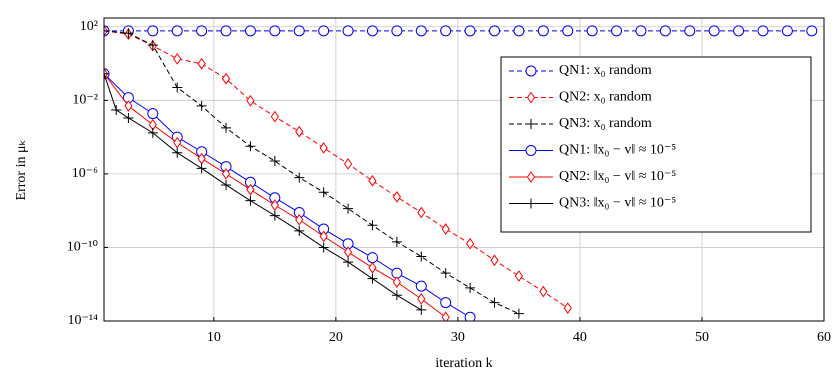 The height and width of the screenshot is (383, 839). What do you see at coordinates (617, 150) in the screenshot?
I see `legend-label: QN1: ‖x₀ − v‖ ≈ 10⁻⁵` at bounding box center [617, 150].